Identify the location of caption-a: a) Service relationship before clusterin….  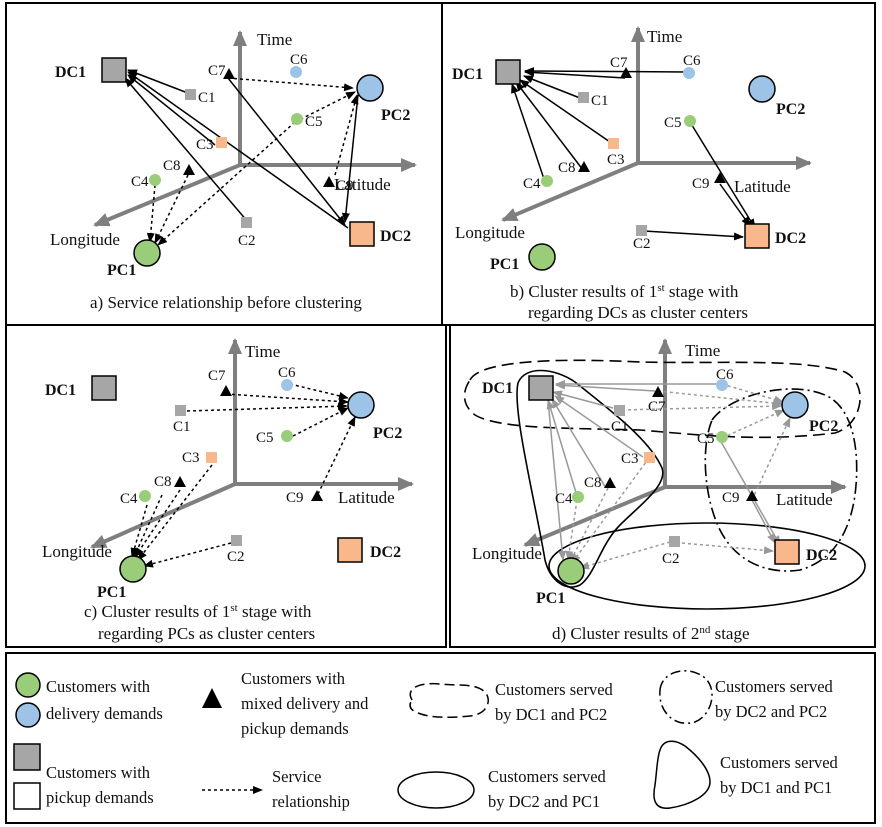
(226, 302).